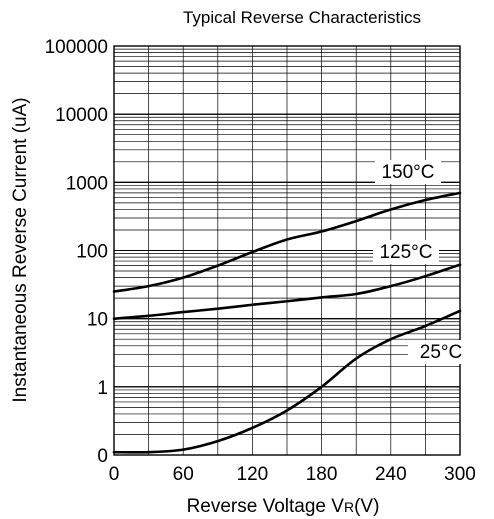 This screenshot has width=494, height=519. I want to click on x-axis-label-subscript: R, so click(349, 507).